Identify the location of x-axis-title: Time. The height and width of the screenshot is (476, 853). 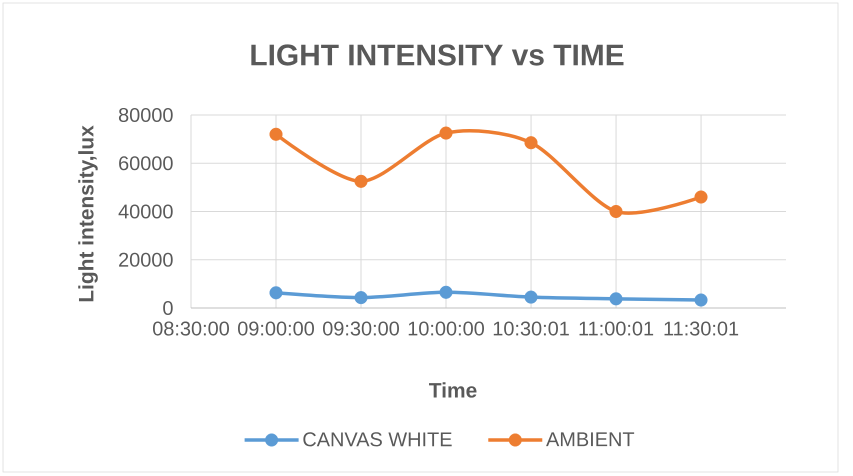
(453, 390).